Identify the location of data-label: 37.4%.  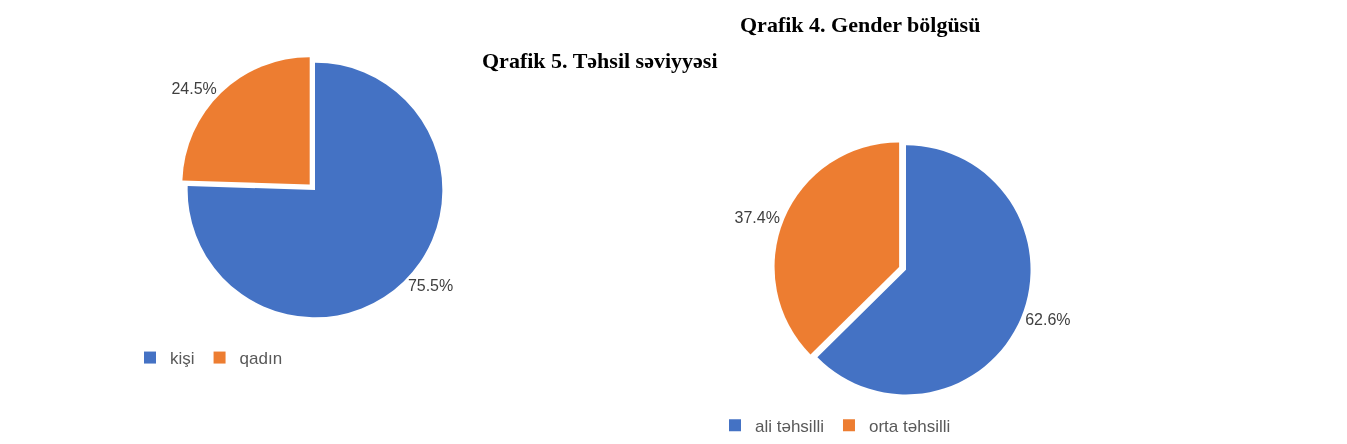
(757, 218).